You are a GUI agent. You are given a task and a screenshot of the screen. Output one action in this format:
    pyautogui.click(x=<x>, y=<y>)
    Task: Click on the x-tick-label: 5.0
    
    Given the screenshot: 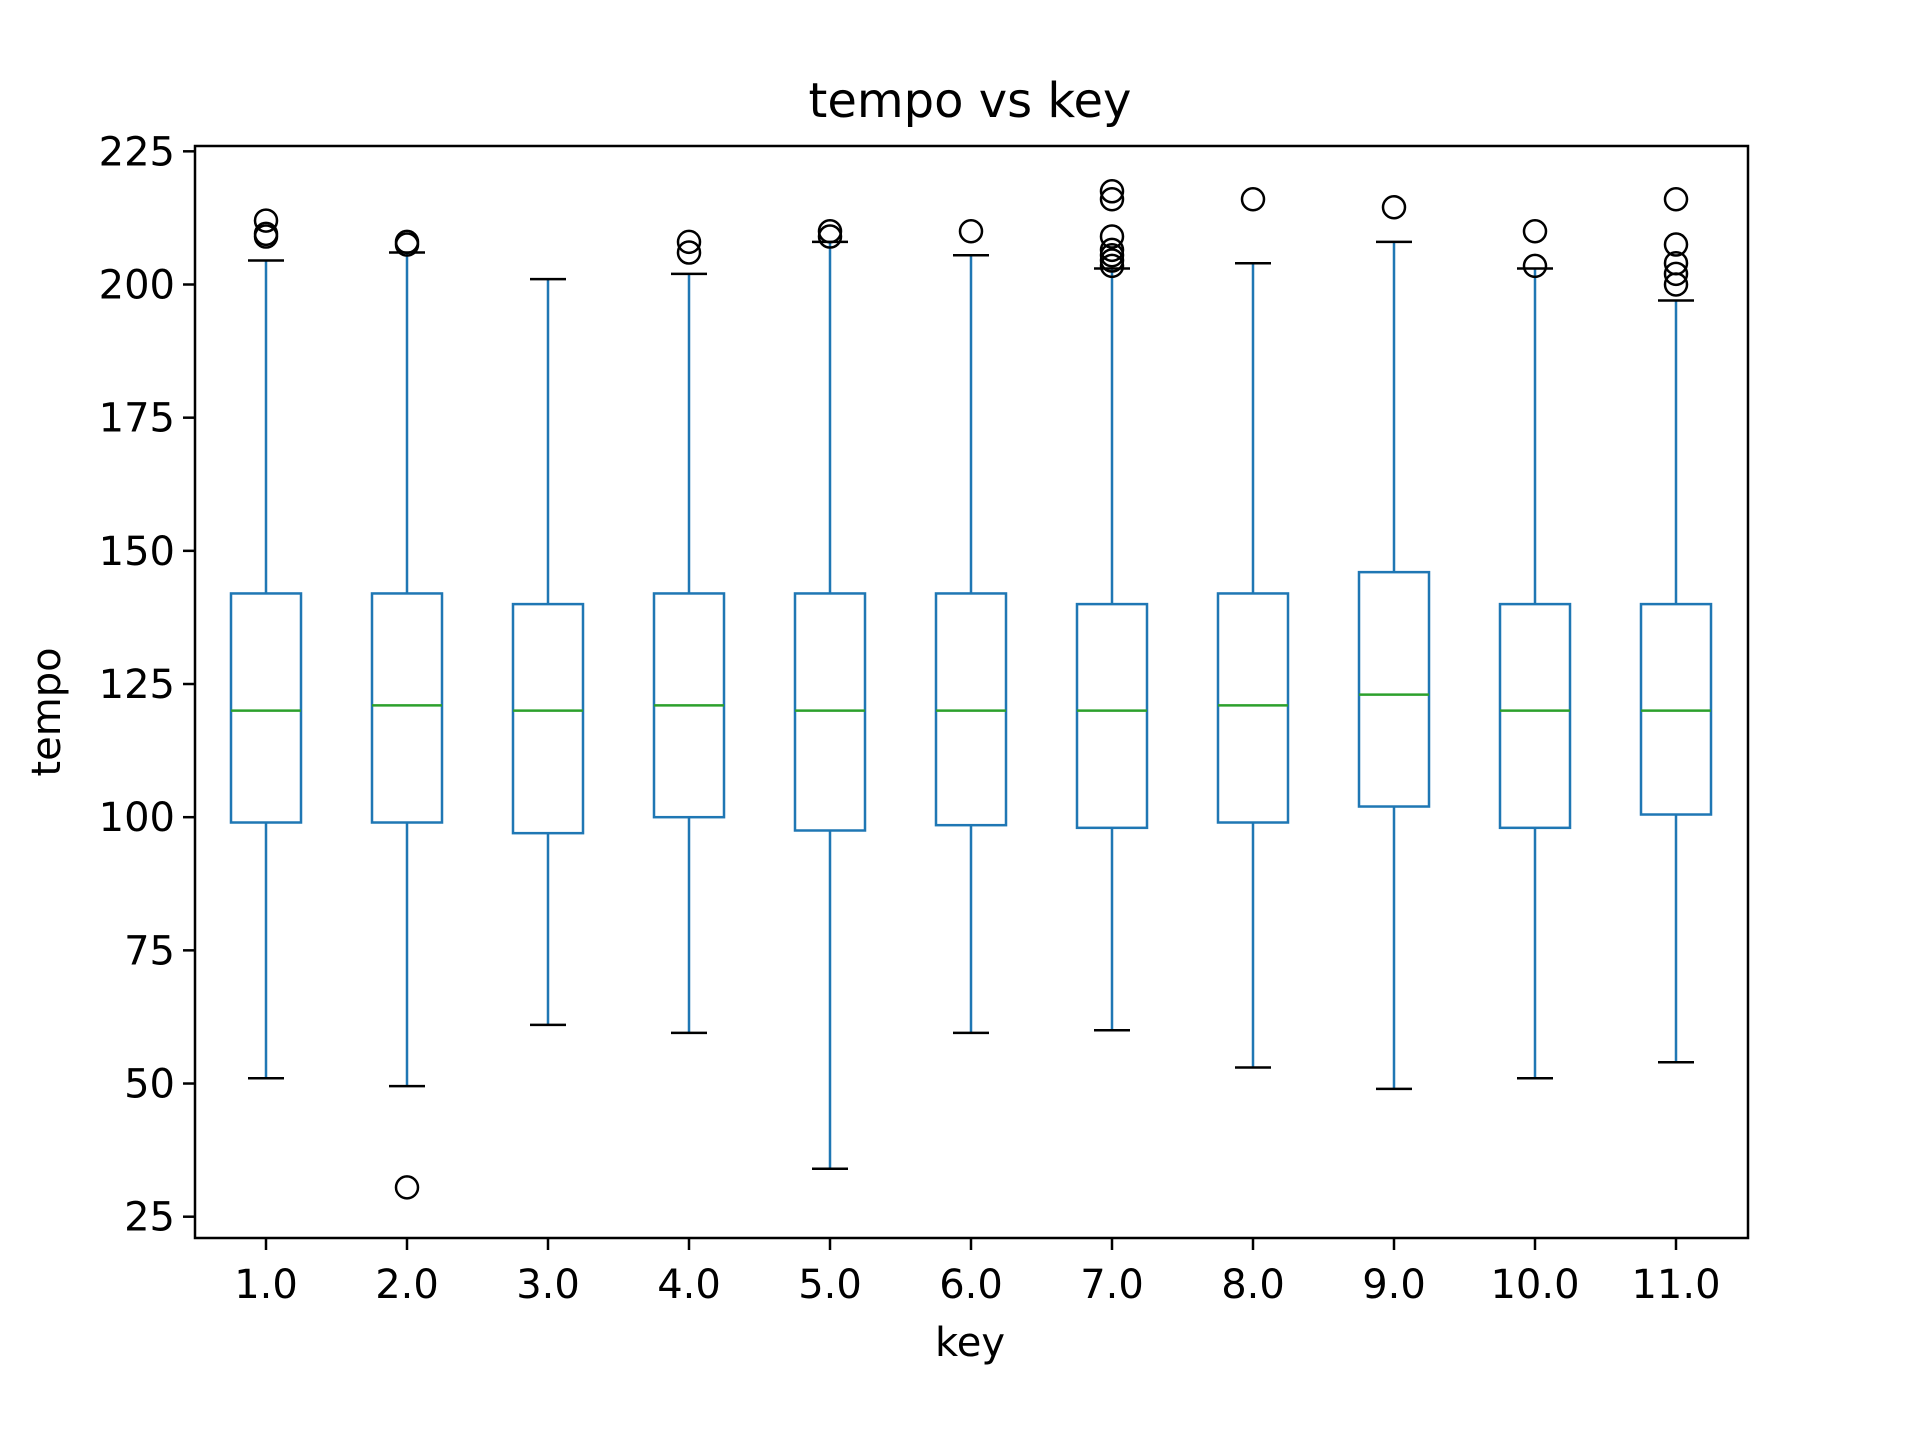 What is the action you would take?
    pyautogui.click(x=830, y=1285)
    